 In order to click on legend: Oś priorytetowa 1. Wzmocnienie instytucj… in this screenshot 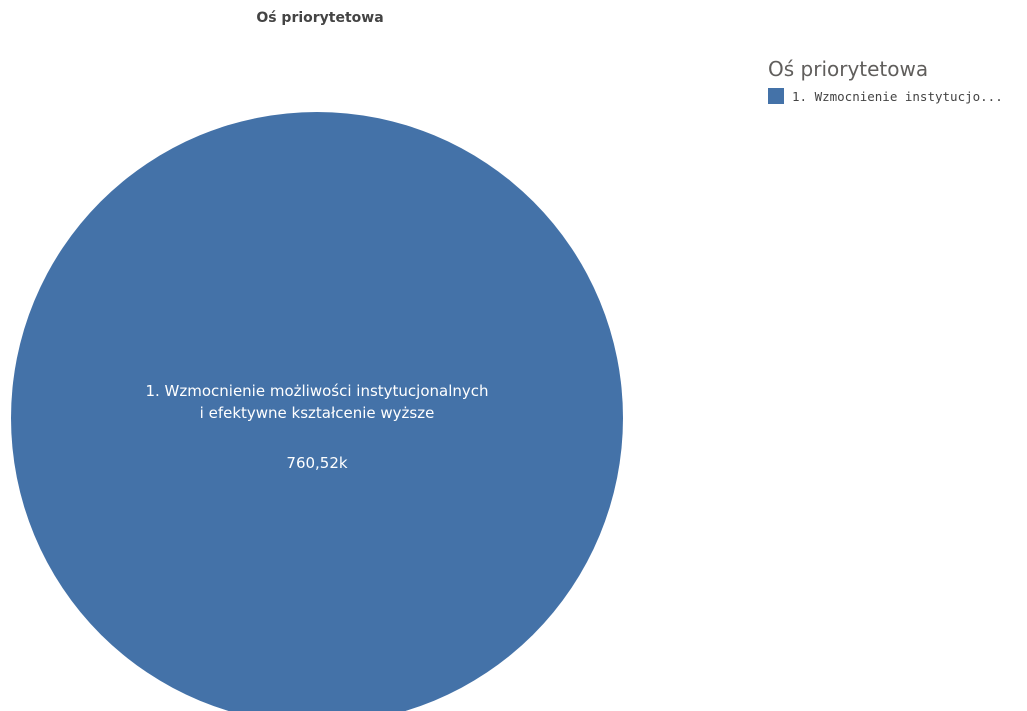, I will do `click(895, 80)`.